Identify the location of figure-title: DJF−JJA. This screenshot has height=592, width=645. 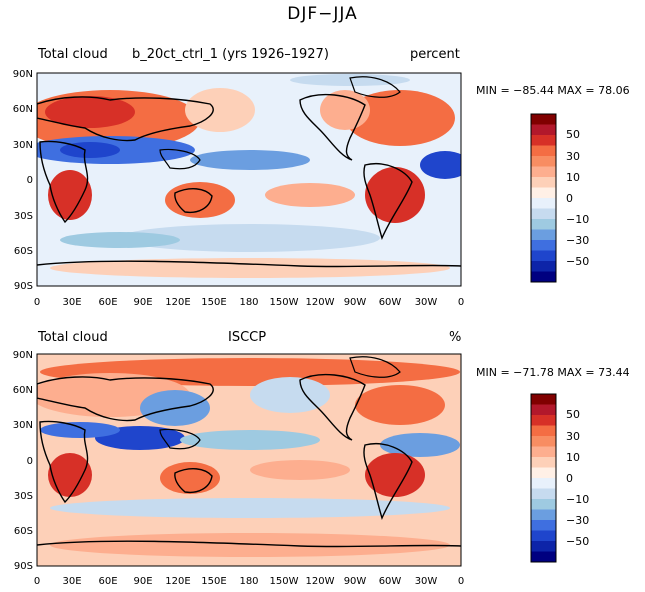
(322, 14).